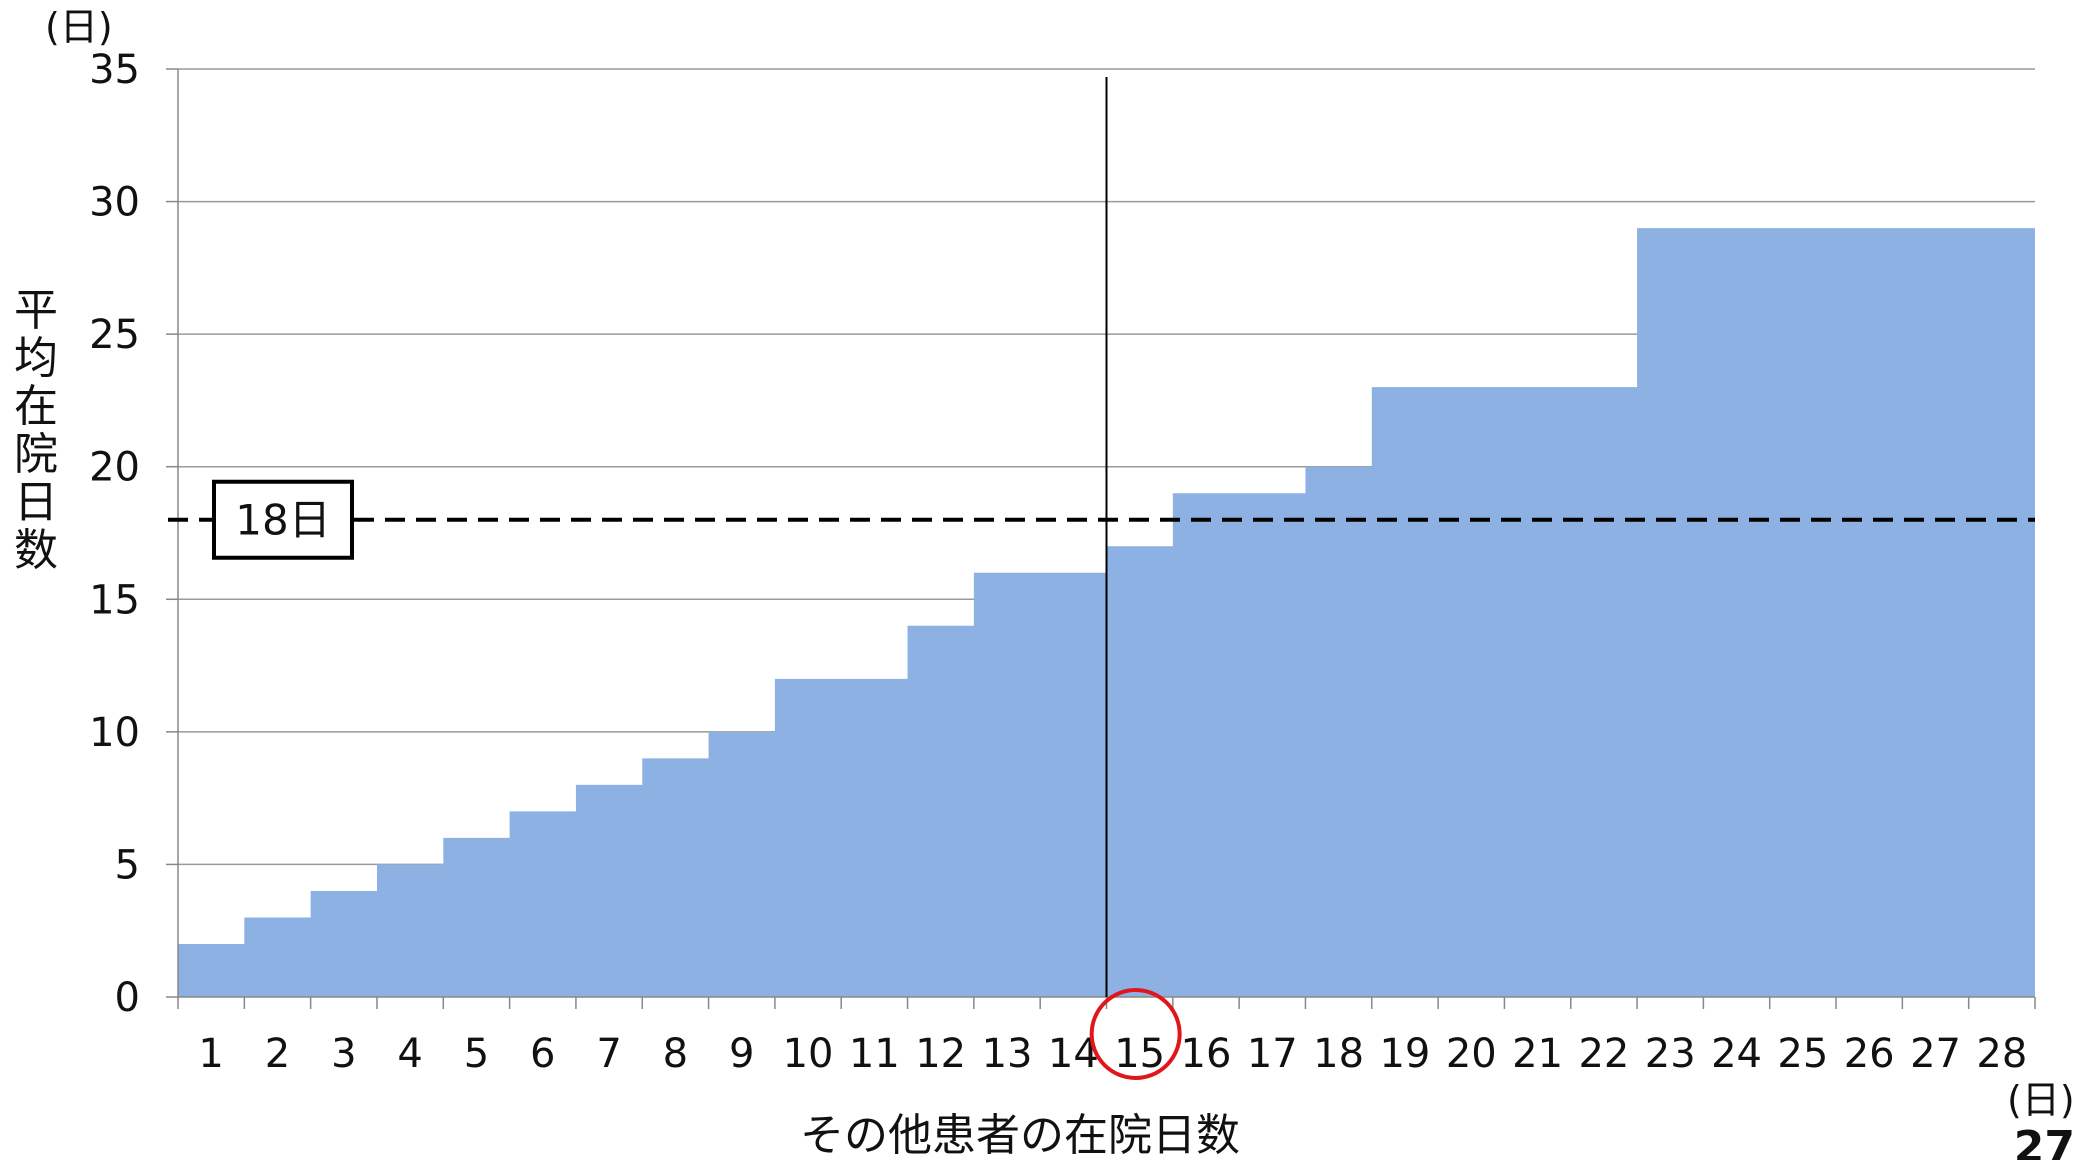  What do you see at coordinates (127, 865) in the screenshot?
I see `y-tick-label: 5` at bounding box center [127, 865].